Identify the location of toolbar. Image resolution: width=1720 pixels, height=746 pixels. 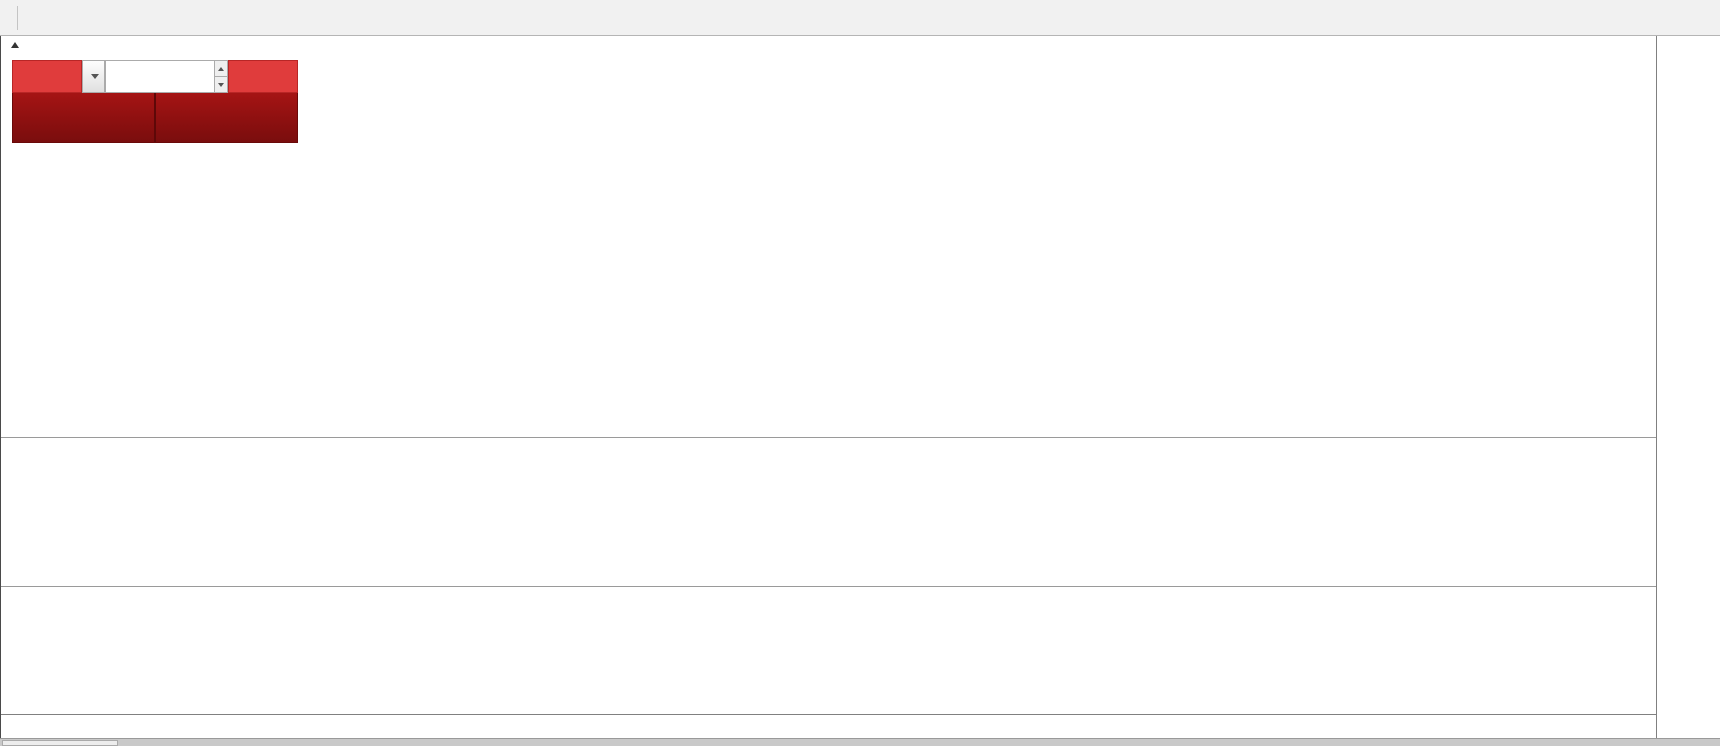
(860, 18).